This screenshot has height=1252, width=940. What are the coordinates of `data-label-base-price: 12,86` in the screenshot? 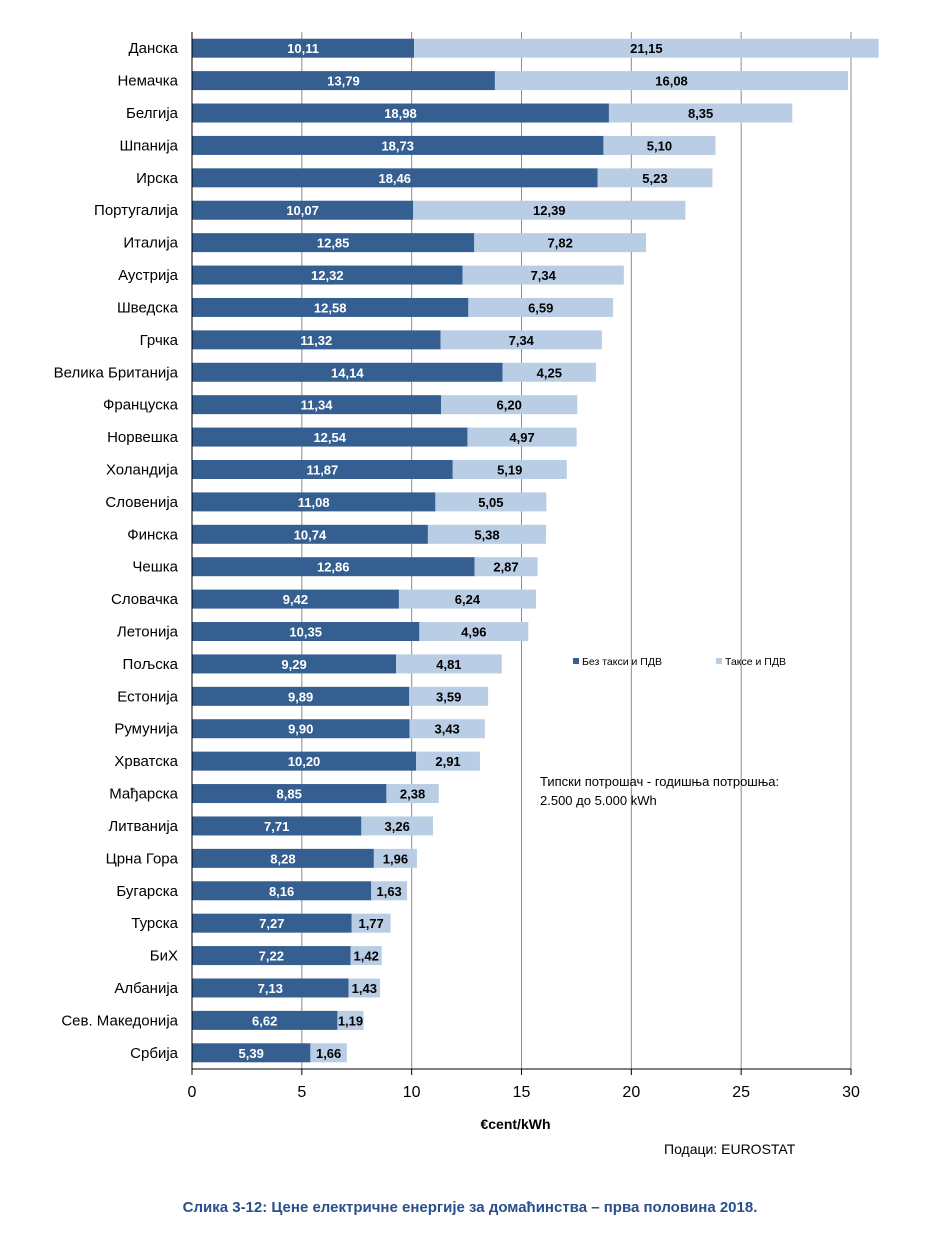 It's located at (333, 567).